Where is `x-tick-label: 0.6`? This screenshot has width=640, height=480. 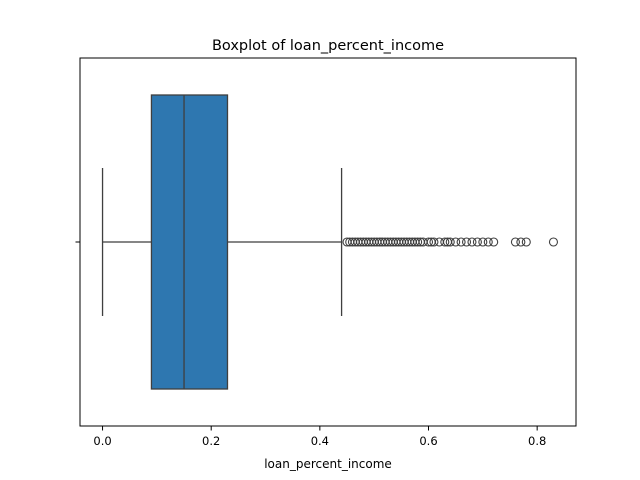 x-tick-label: 0.6 is located at coordinates (428, 441).